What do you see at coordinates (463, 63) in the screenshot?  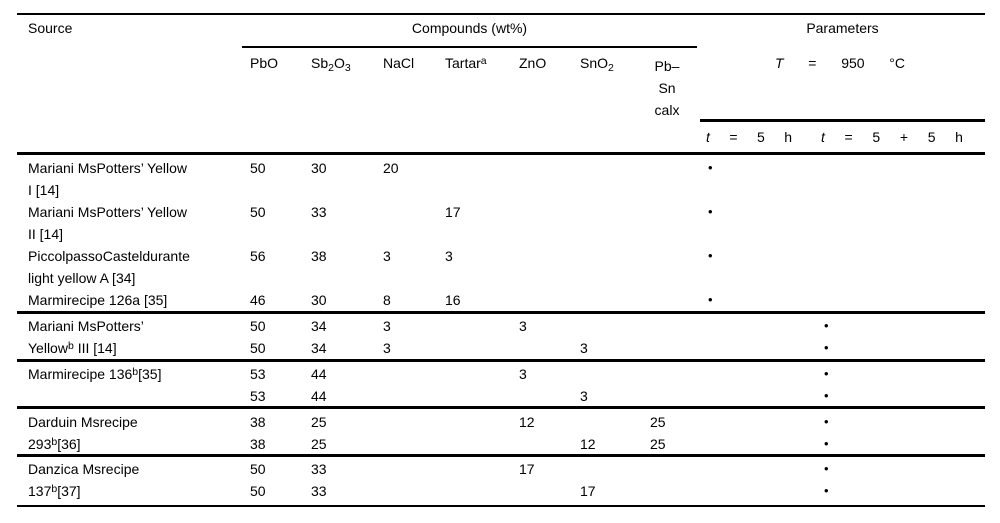 I see `header-text: Tartar` at bounding box center [463, 63].